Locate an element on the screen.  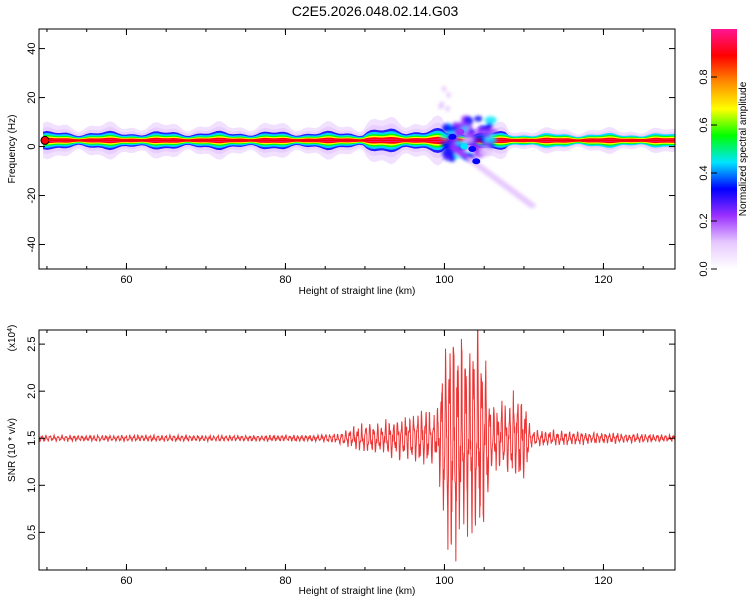
snr-y-tick-label: 2.0 is located at coordinates (32, 391).